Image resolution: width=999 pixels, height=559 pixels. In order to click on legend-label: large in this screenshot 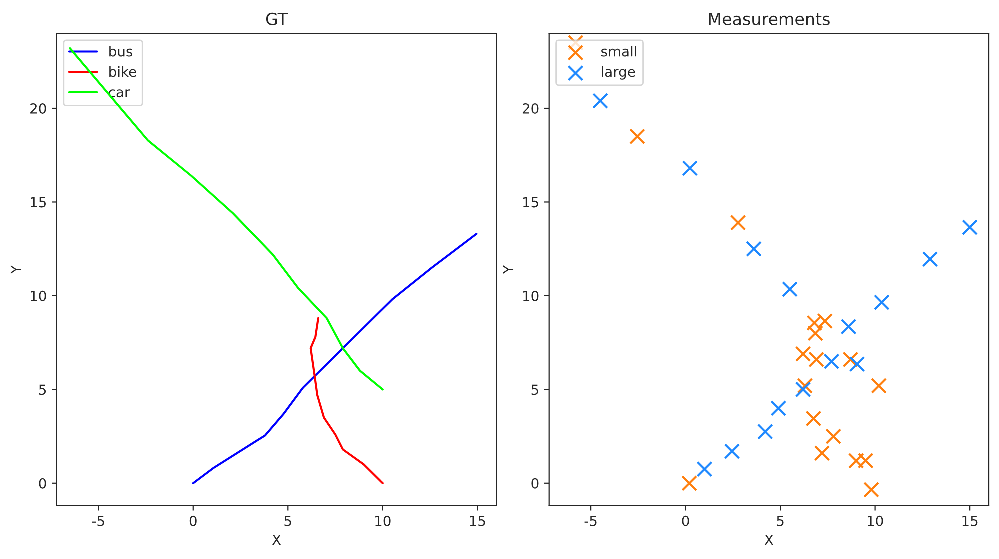, I will do `click(619, 73)`.